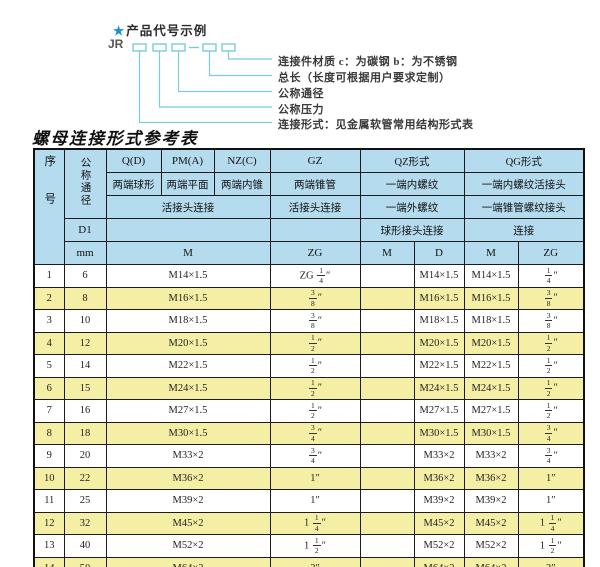 This screenshot has width=600, height=567. Describe the element at coordinates (49, 343) in the screenshot. I see `cell-no: 4` at that location.